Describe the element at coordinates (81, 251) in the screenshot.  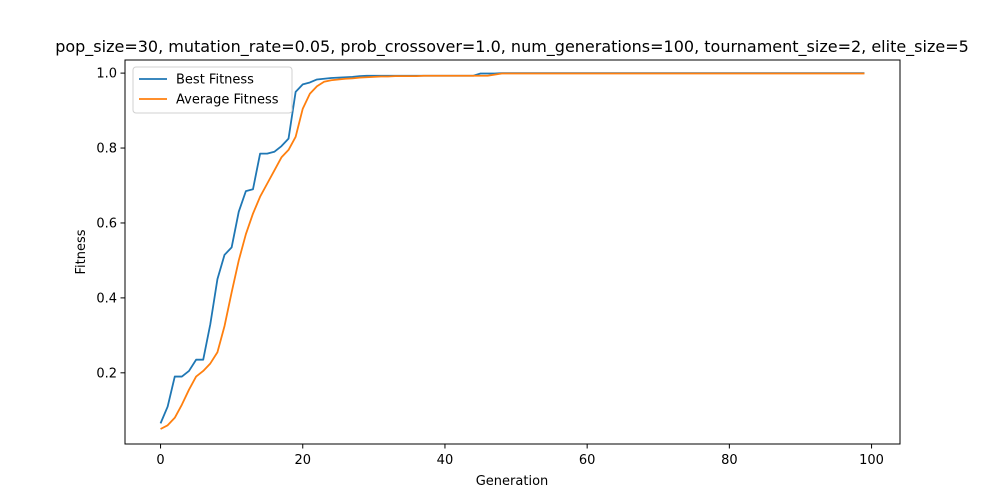
I see `y-axis-label: Fitness` at that location.